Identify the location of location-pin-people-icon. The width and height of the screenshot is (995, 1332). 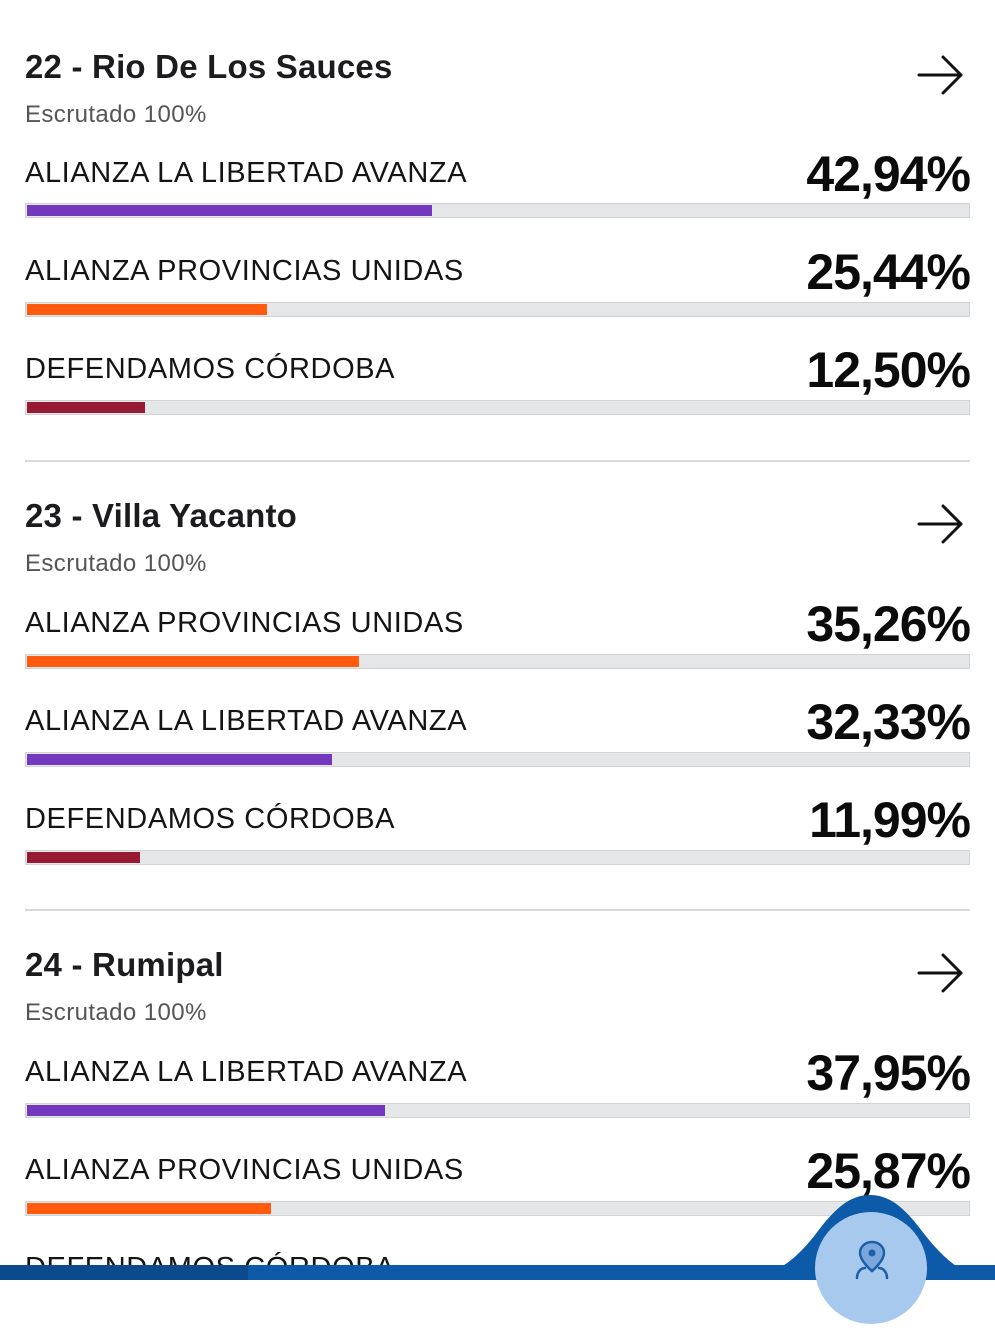
(872, 1260).